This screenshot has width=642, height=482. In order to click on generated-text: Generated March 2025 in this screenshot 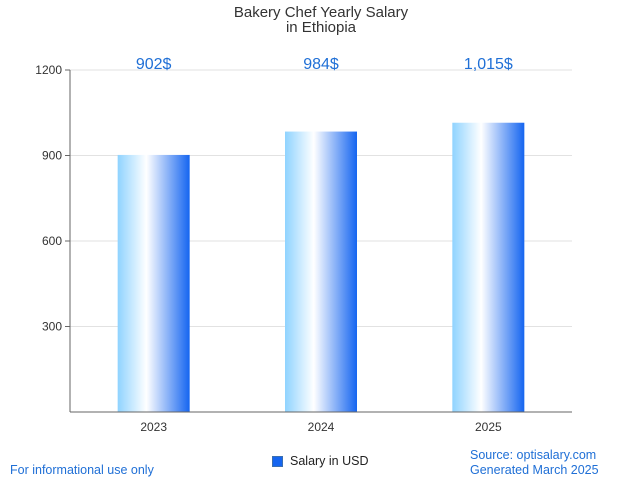, I will do `click(534, 470)`.